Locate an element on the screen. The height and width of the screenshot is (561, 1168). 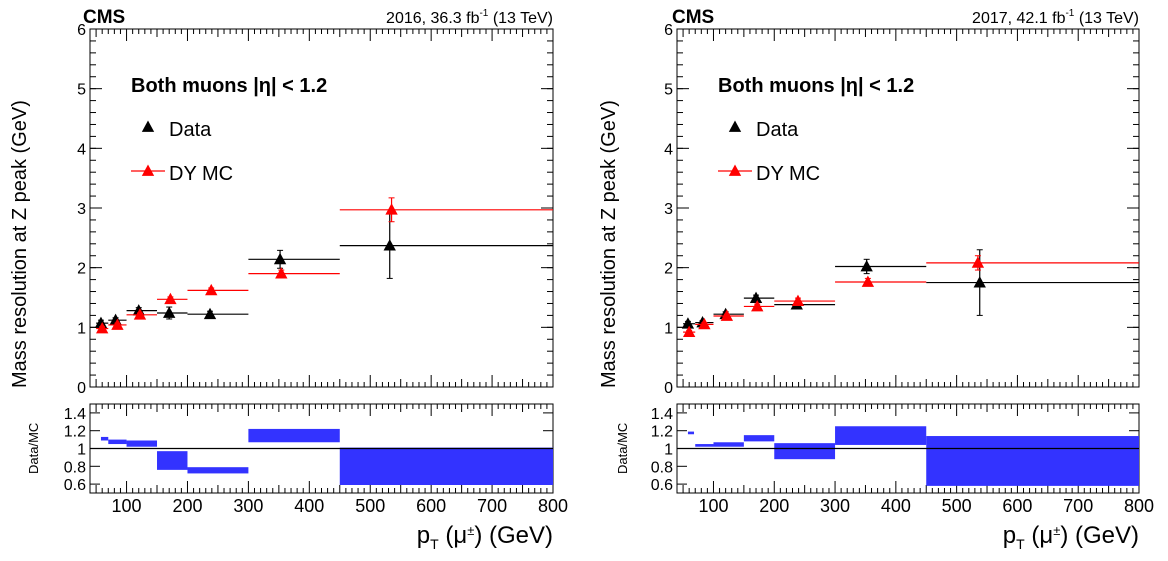
y-tick-label: 2 is located at coordinates (81, 269).